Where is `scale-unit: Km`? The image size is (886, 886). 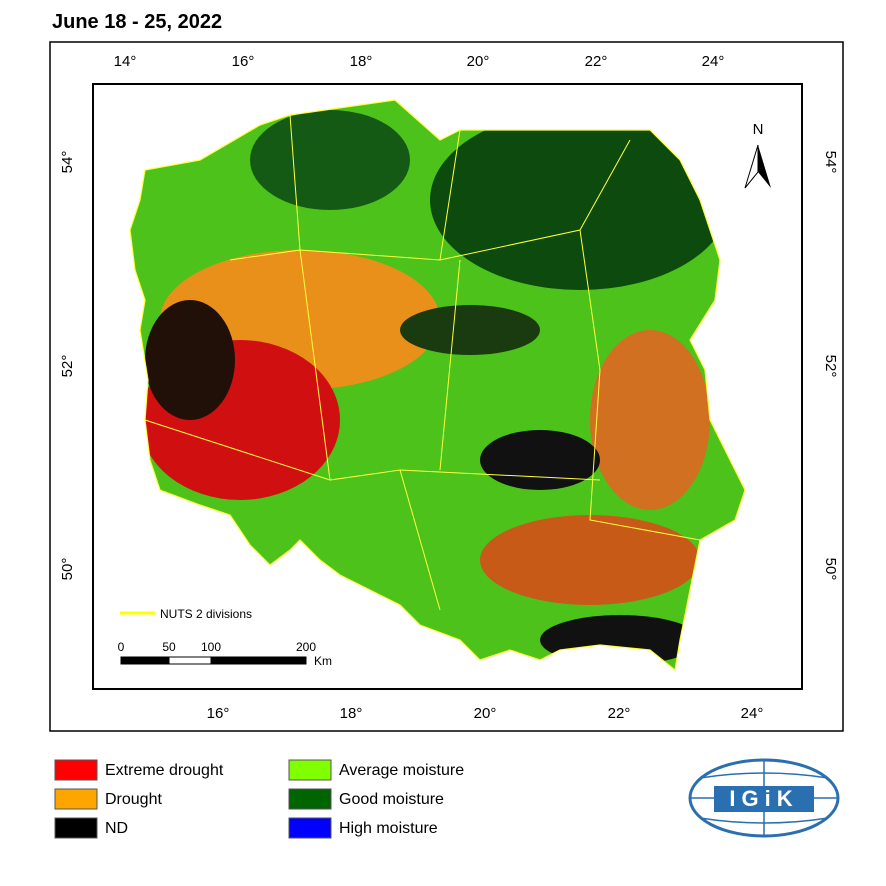
scale-unit: Km is located at coordinates (323, 661).